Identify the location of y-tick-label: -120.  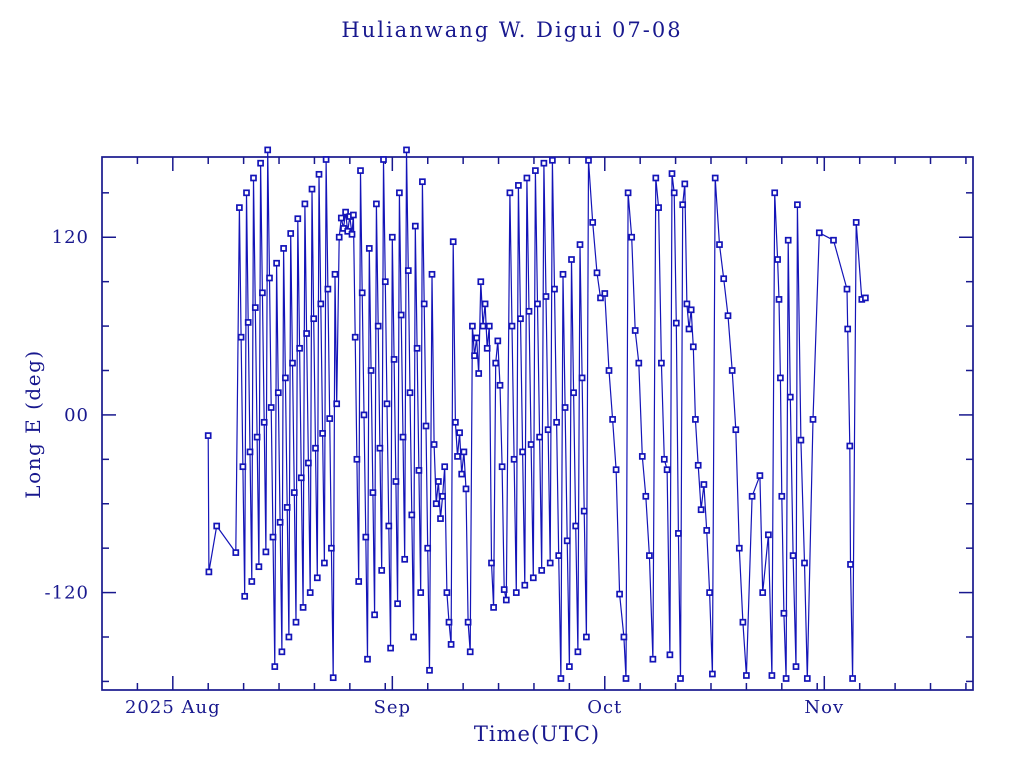
(67, 593).